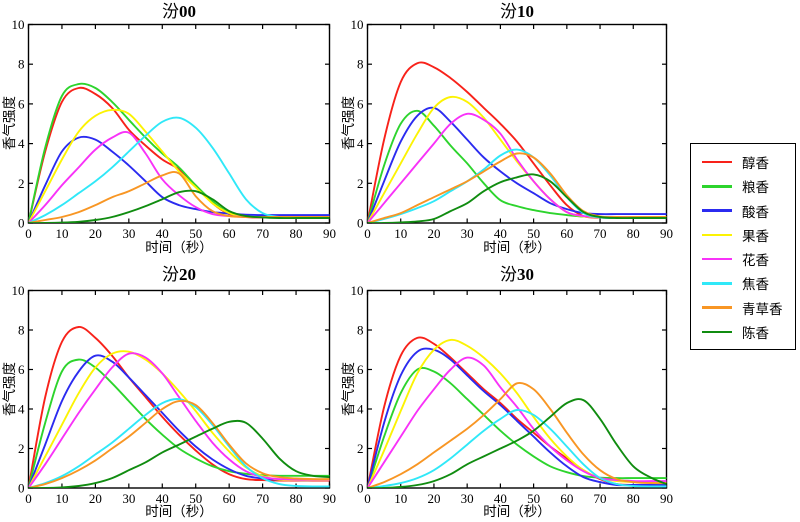 The width and height of the screenshot is (800, 522). What do you see at coordinates (762, 309) in the screenshot?
I see `legend-label: 青草香` at bounding box center [762, 309].